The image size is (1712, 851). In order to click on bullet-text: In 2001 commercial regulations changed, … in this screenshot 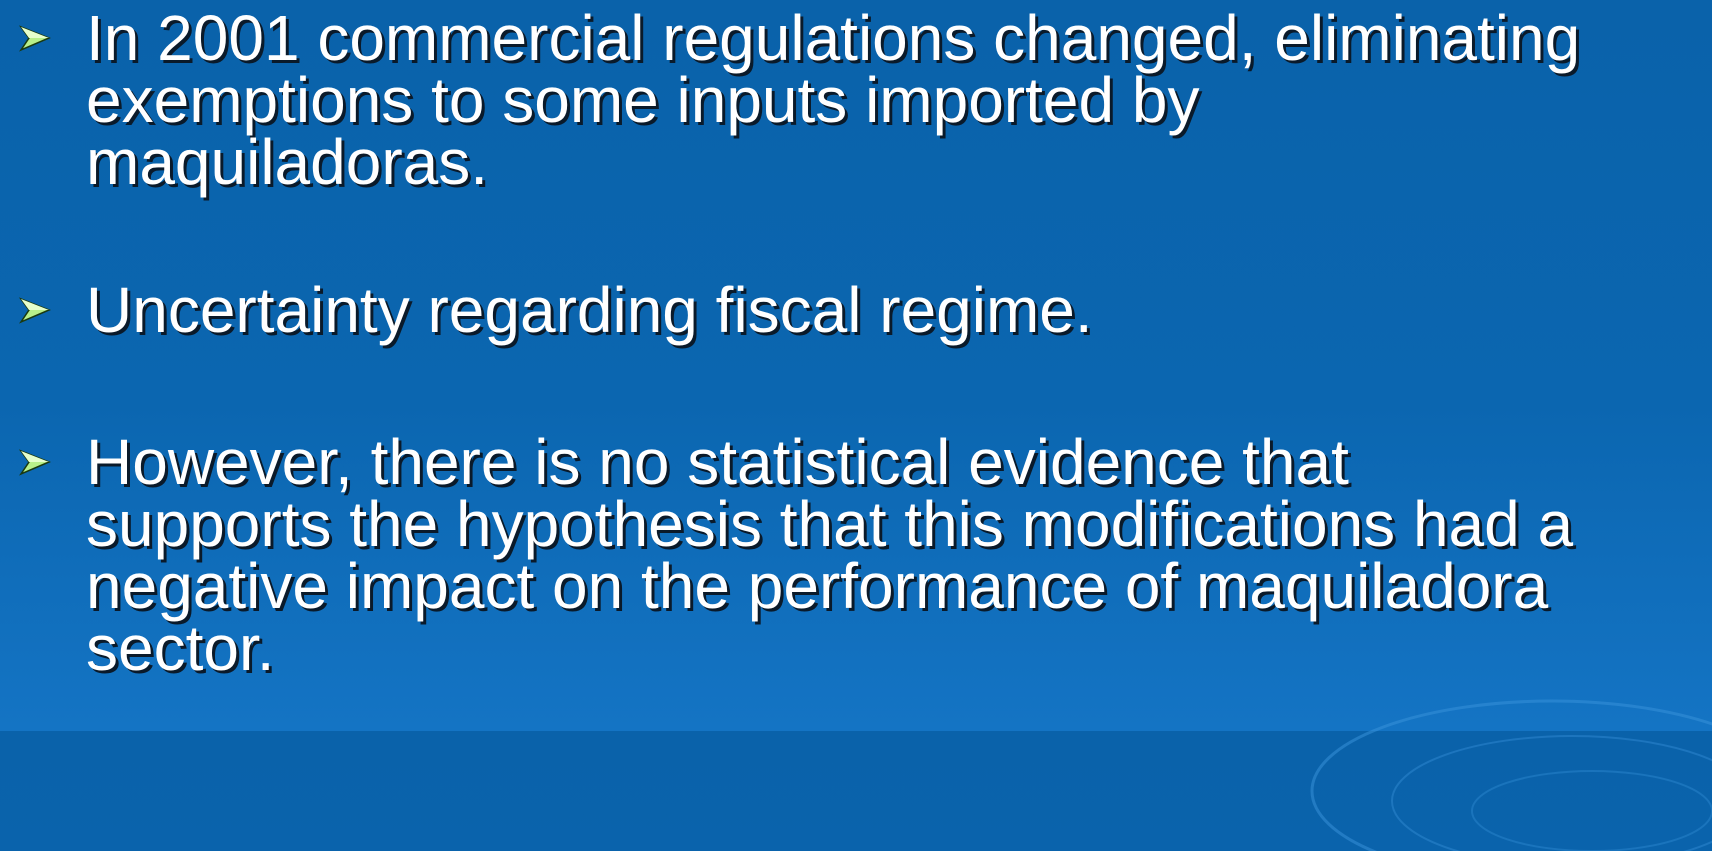, I will do `click(833, 38)`.